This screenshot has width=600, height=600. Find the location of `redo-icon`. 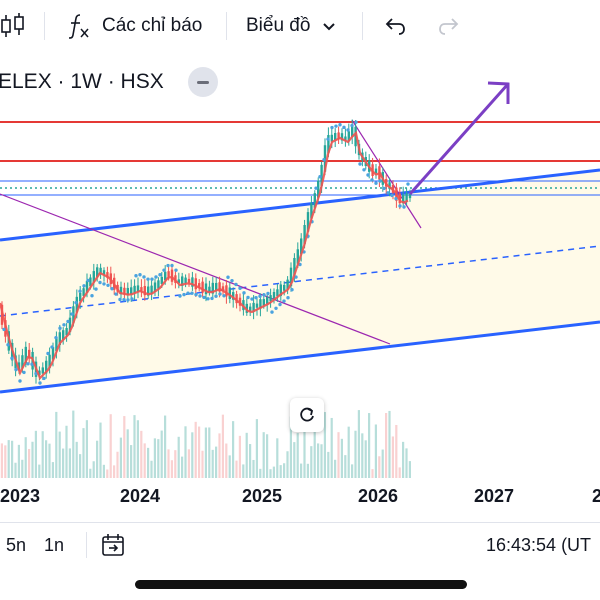

redo-icon is located at coordinates (449, 26).